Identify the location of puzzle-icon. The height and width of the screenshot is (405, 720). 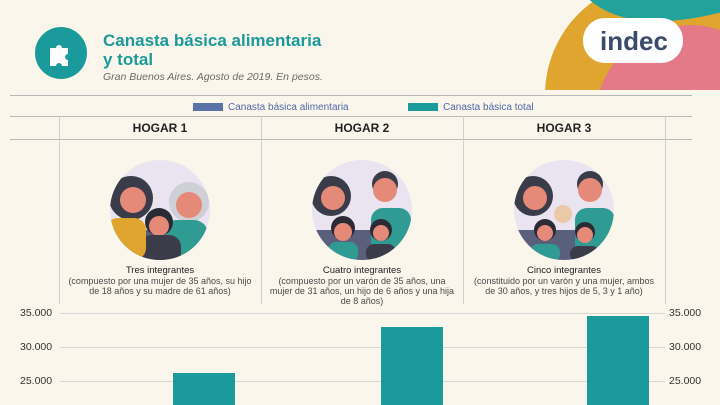
(61, 53).